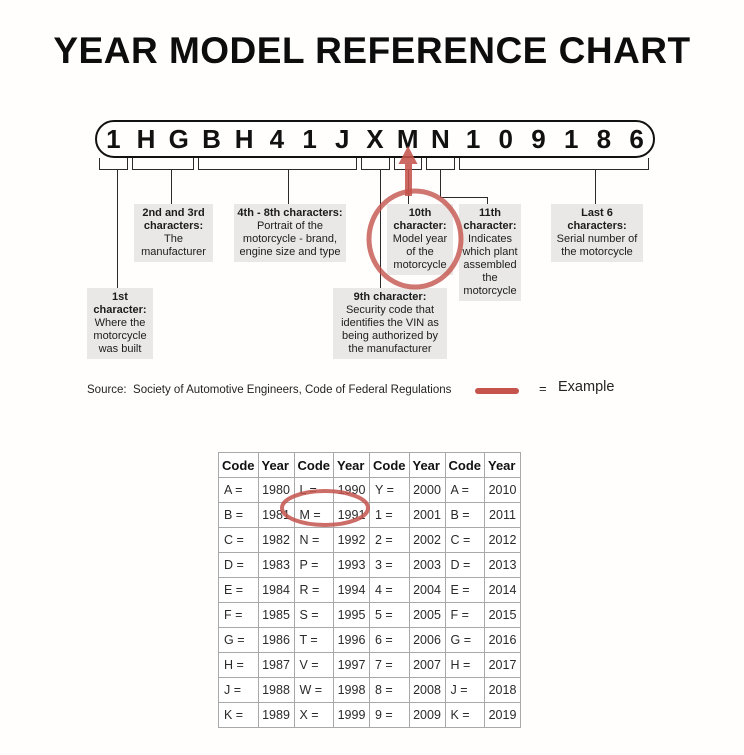 This screenshot has width=744, height=755. I want to click on year-cell: 1999, so click(351, 715).